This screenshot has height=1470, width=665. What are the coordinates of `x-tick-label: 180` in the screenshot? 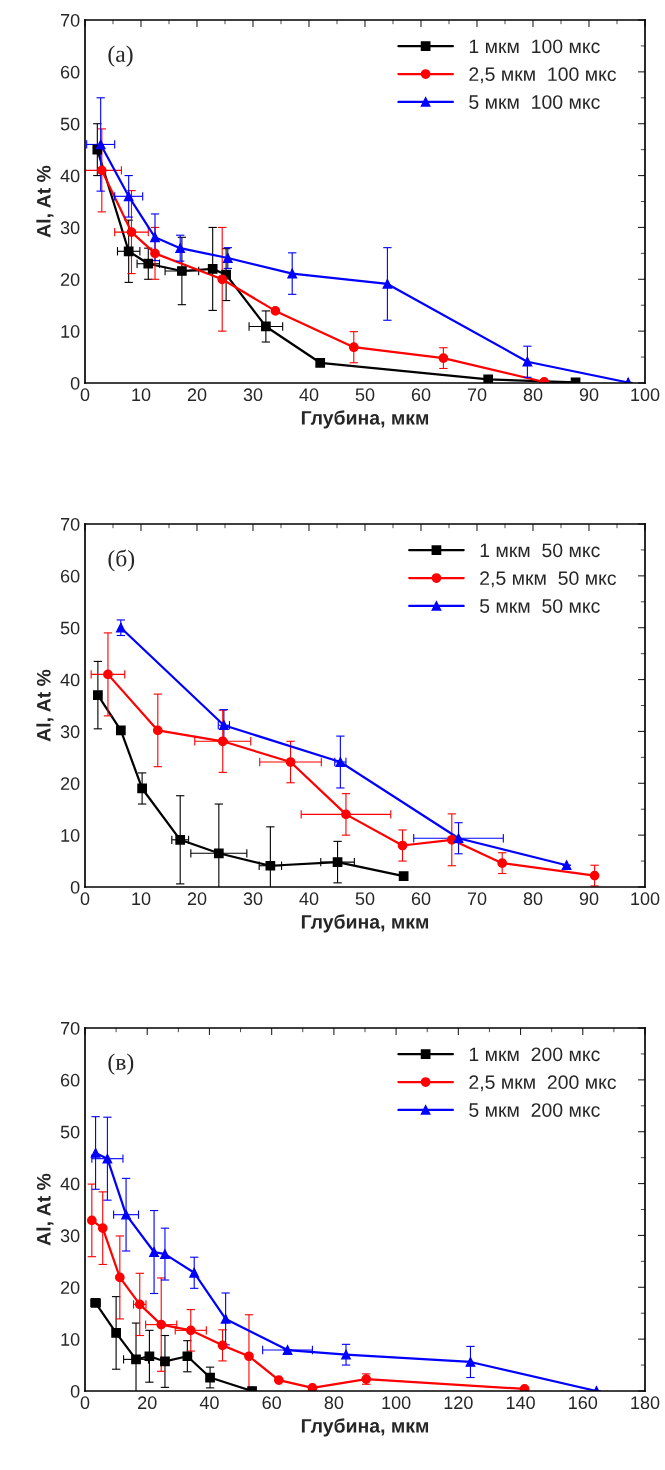 It's located at (645, 1403).